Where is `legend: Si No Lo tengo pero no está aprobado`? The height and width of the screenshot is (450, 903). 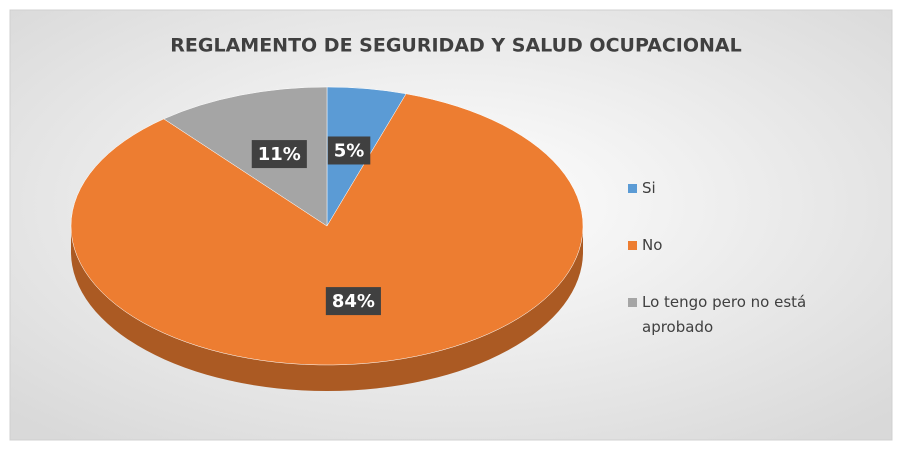 legend: Si No Lo tengo pero no está aprobado is located at coordinates (718, 274).